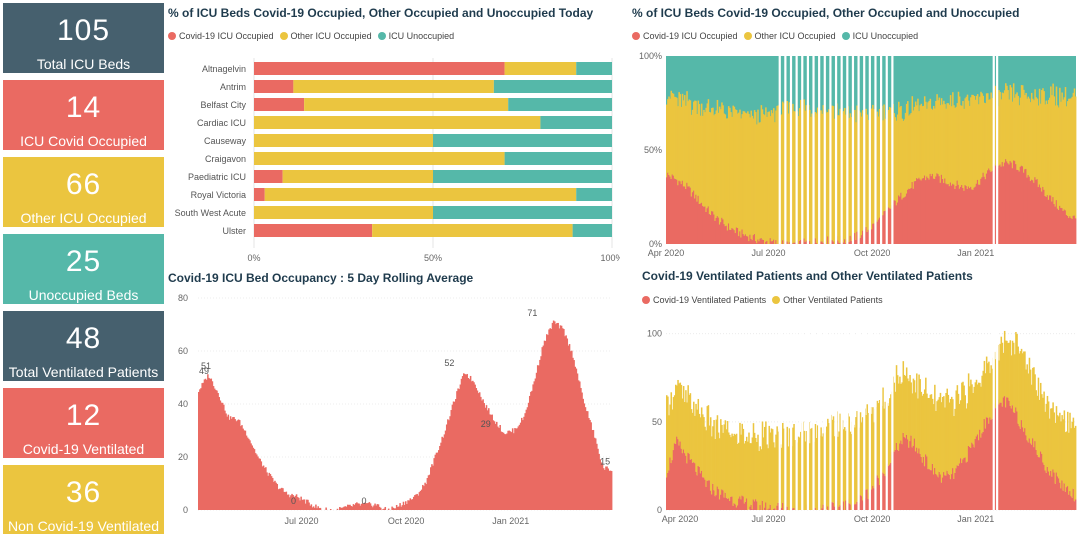  I want to click on category-label: Royal Victoria, so click(218, 195).